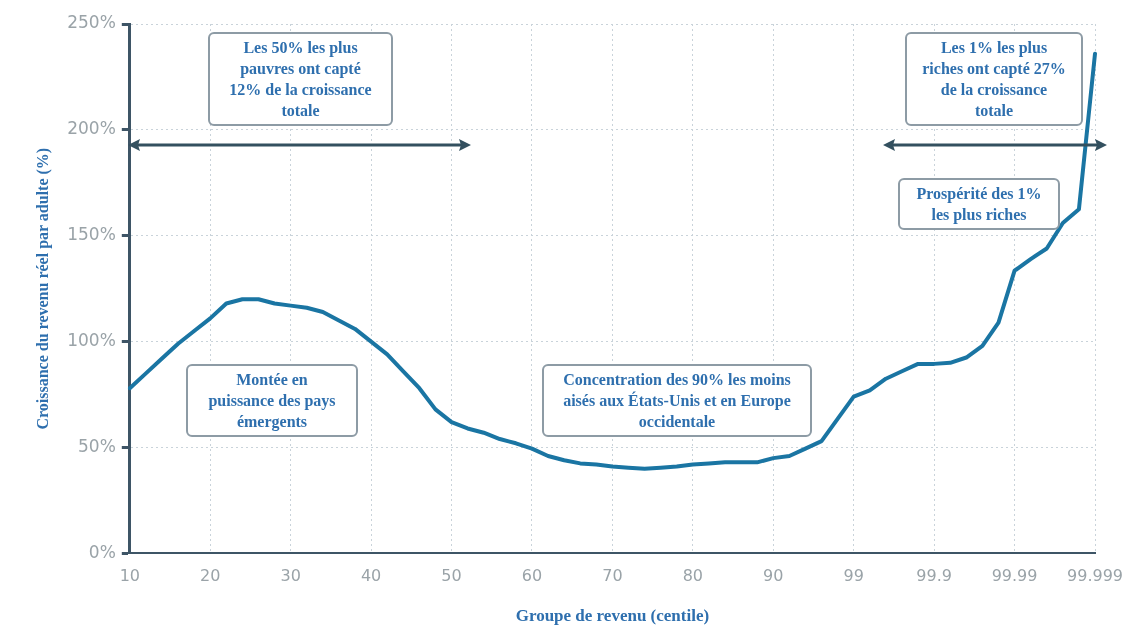 The image size is (1137, 637). I want to click on y-tick-label: 50%, so click(97, 445).